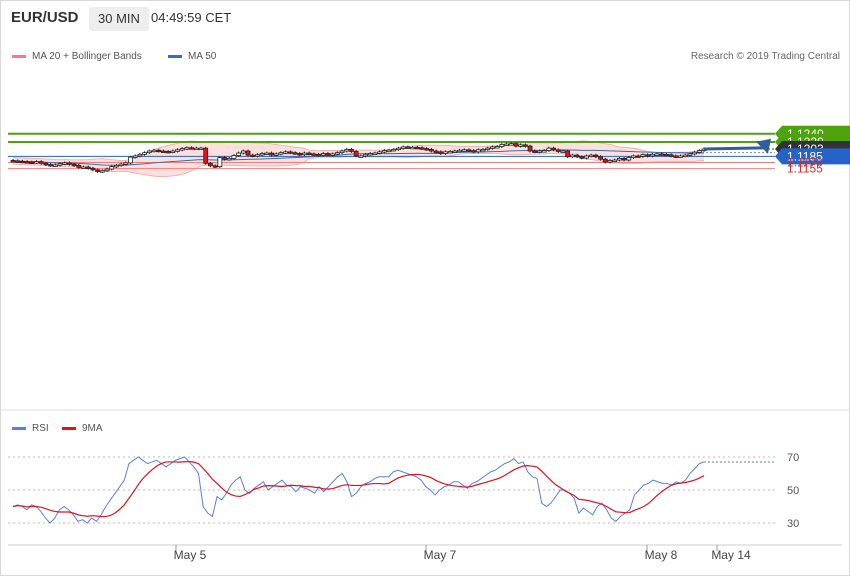 This screenshot has width=850, height=576. Describe the element at coordinates (805, 169) in the screenshot. I see `level-label: 1.1155` at that location.